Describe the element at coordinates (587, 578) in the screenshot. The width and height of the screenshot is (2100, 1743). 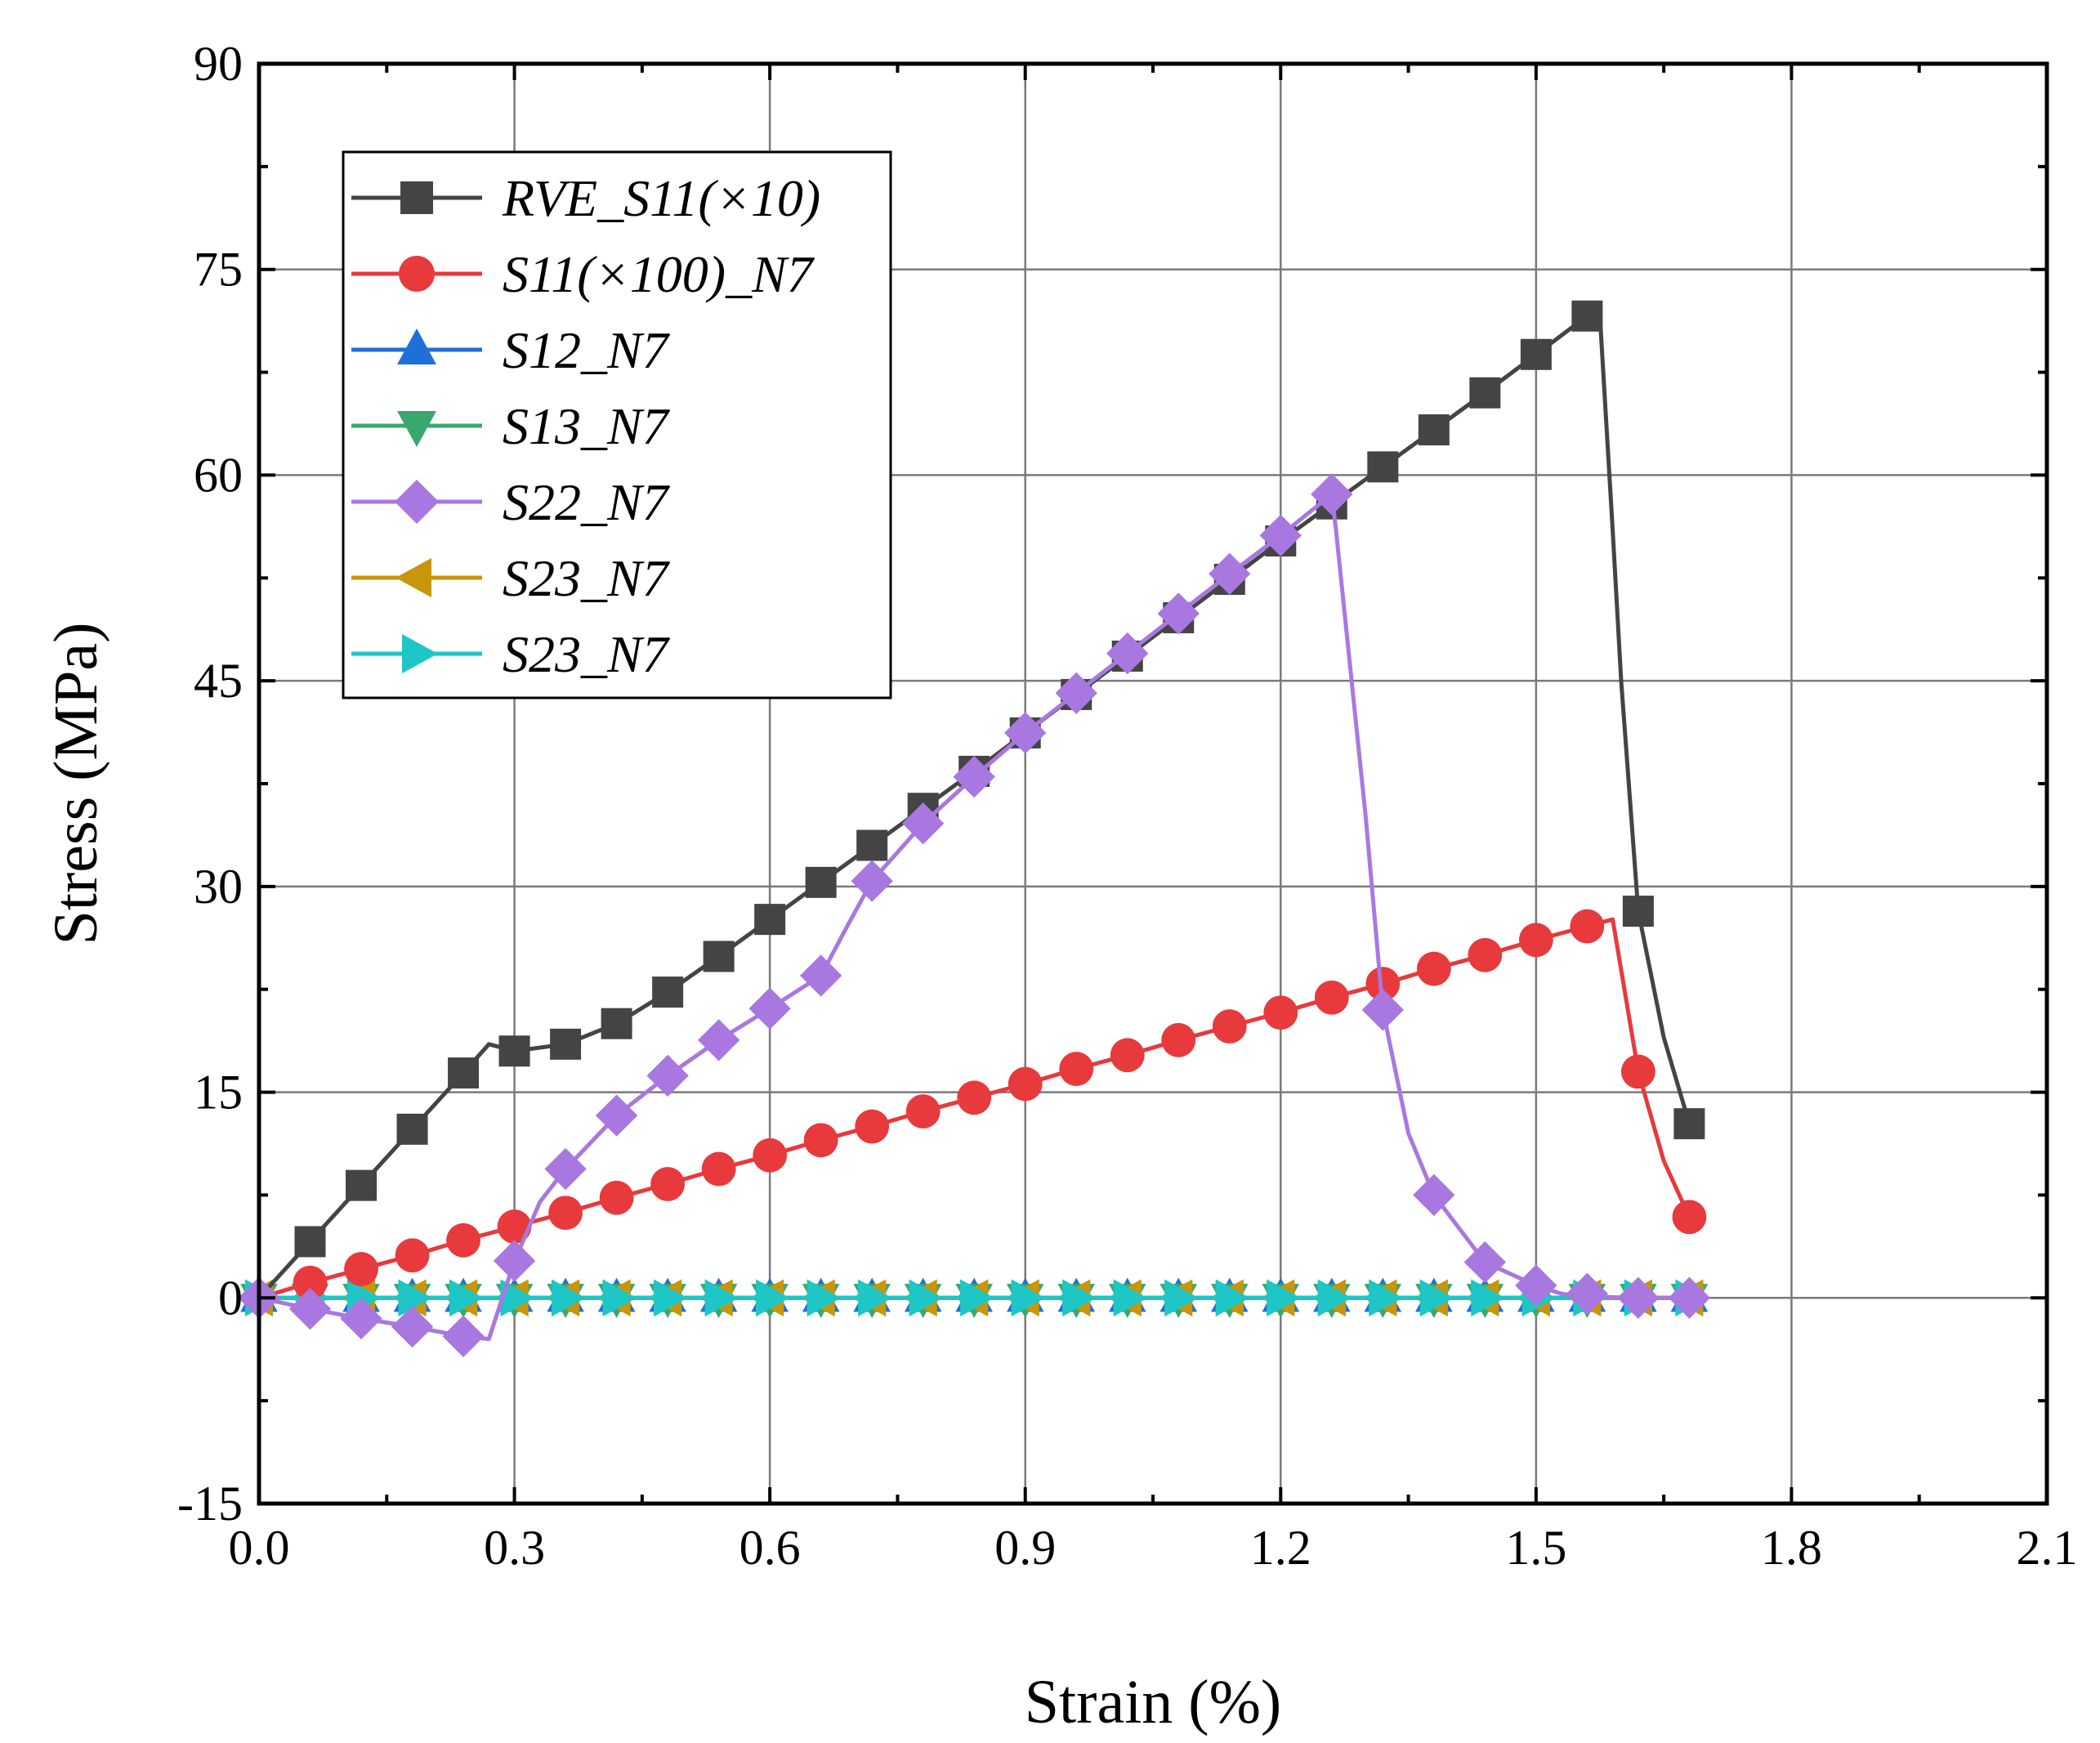
I see `legend-label: S23_N7` at that location.